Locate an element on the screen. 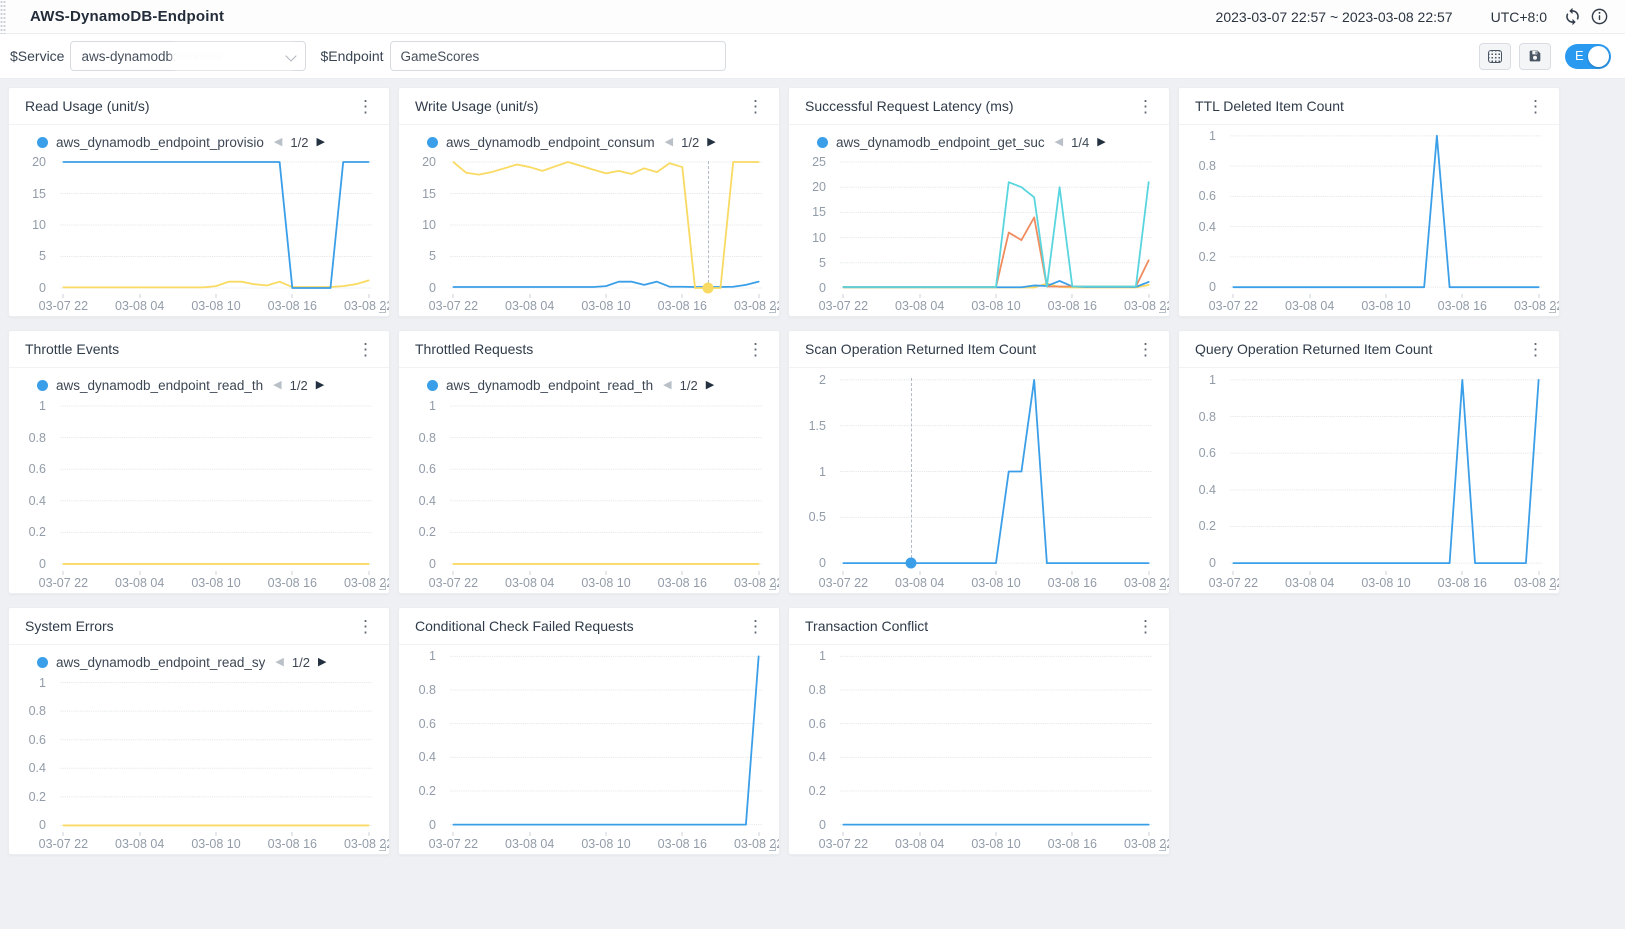 The height and width of the screenshot is (929, 1625). info-button is located at coordinates (1599, 16).